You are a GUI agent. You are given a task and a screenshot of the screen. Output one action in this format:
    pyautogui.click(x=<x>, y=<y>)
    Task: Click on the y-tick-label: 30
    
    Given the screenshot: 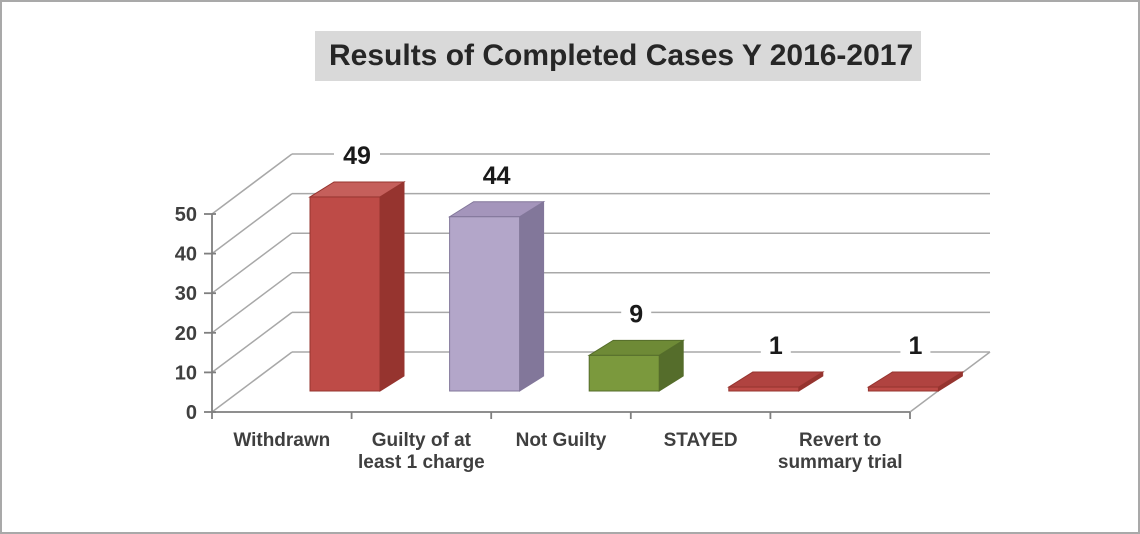 What is the action you would take?
    pyautogui.click(x=186, y=294)
    